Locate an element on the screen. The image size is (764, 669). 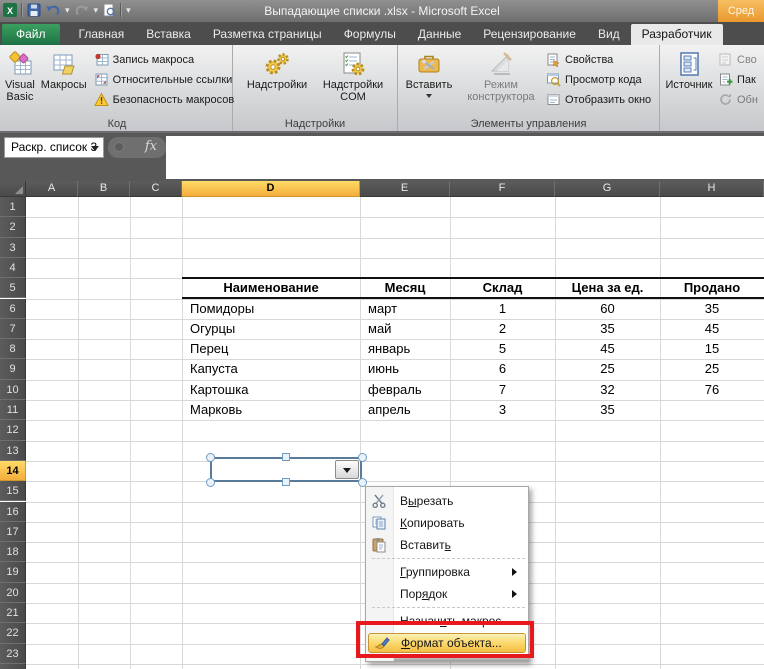
tab-view: Вид is located at coordinates (608, 34).